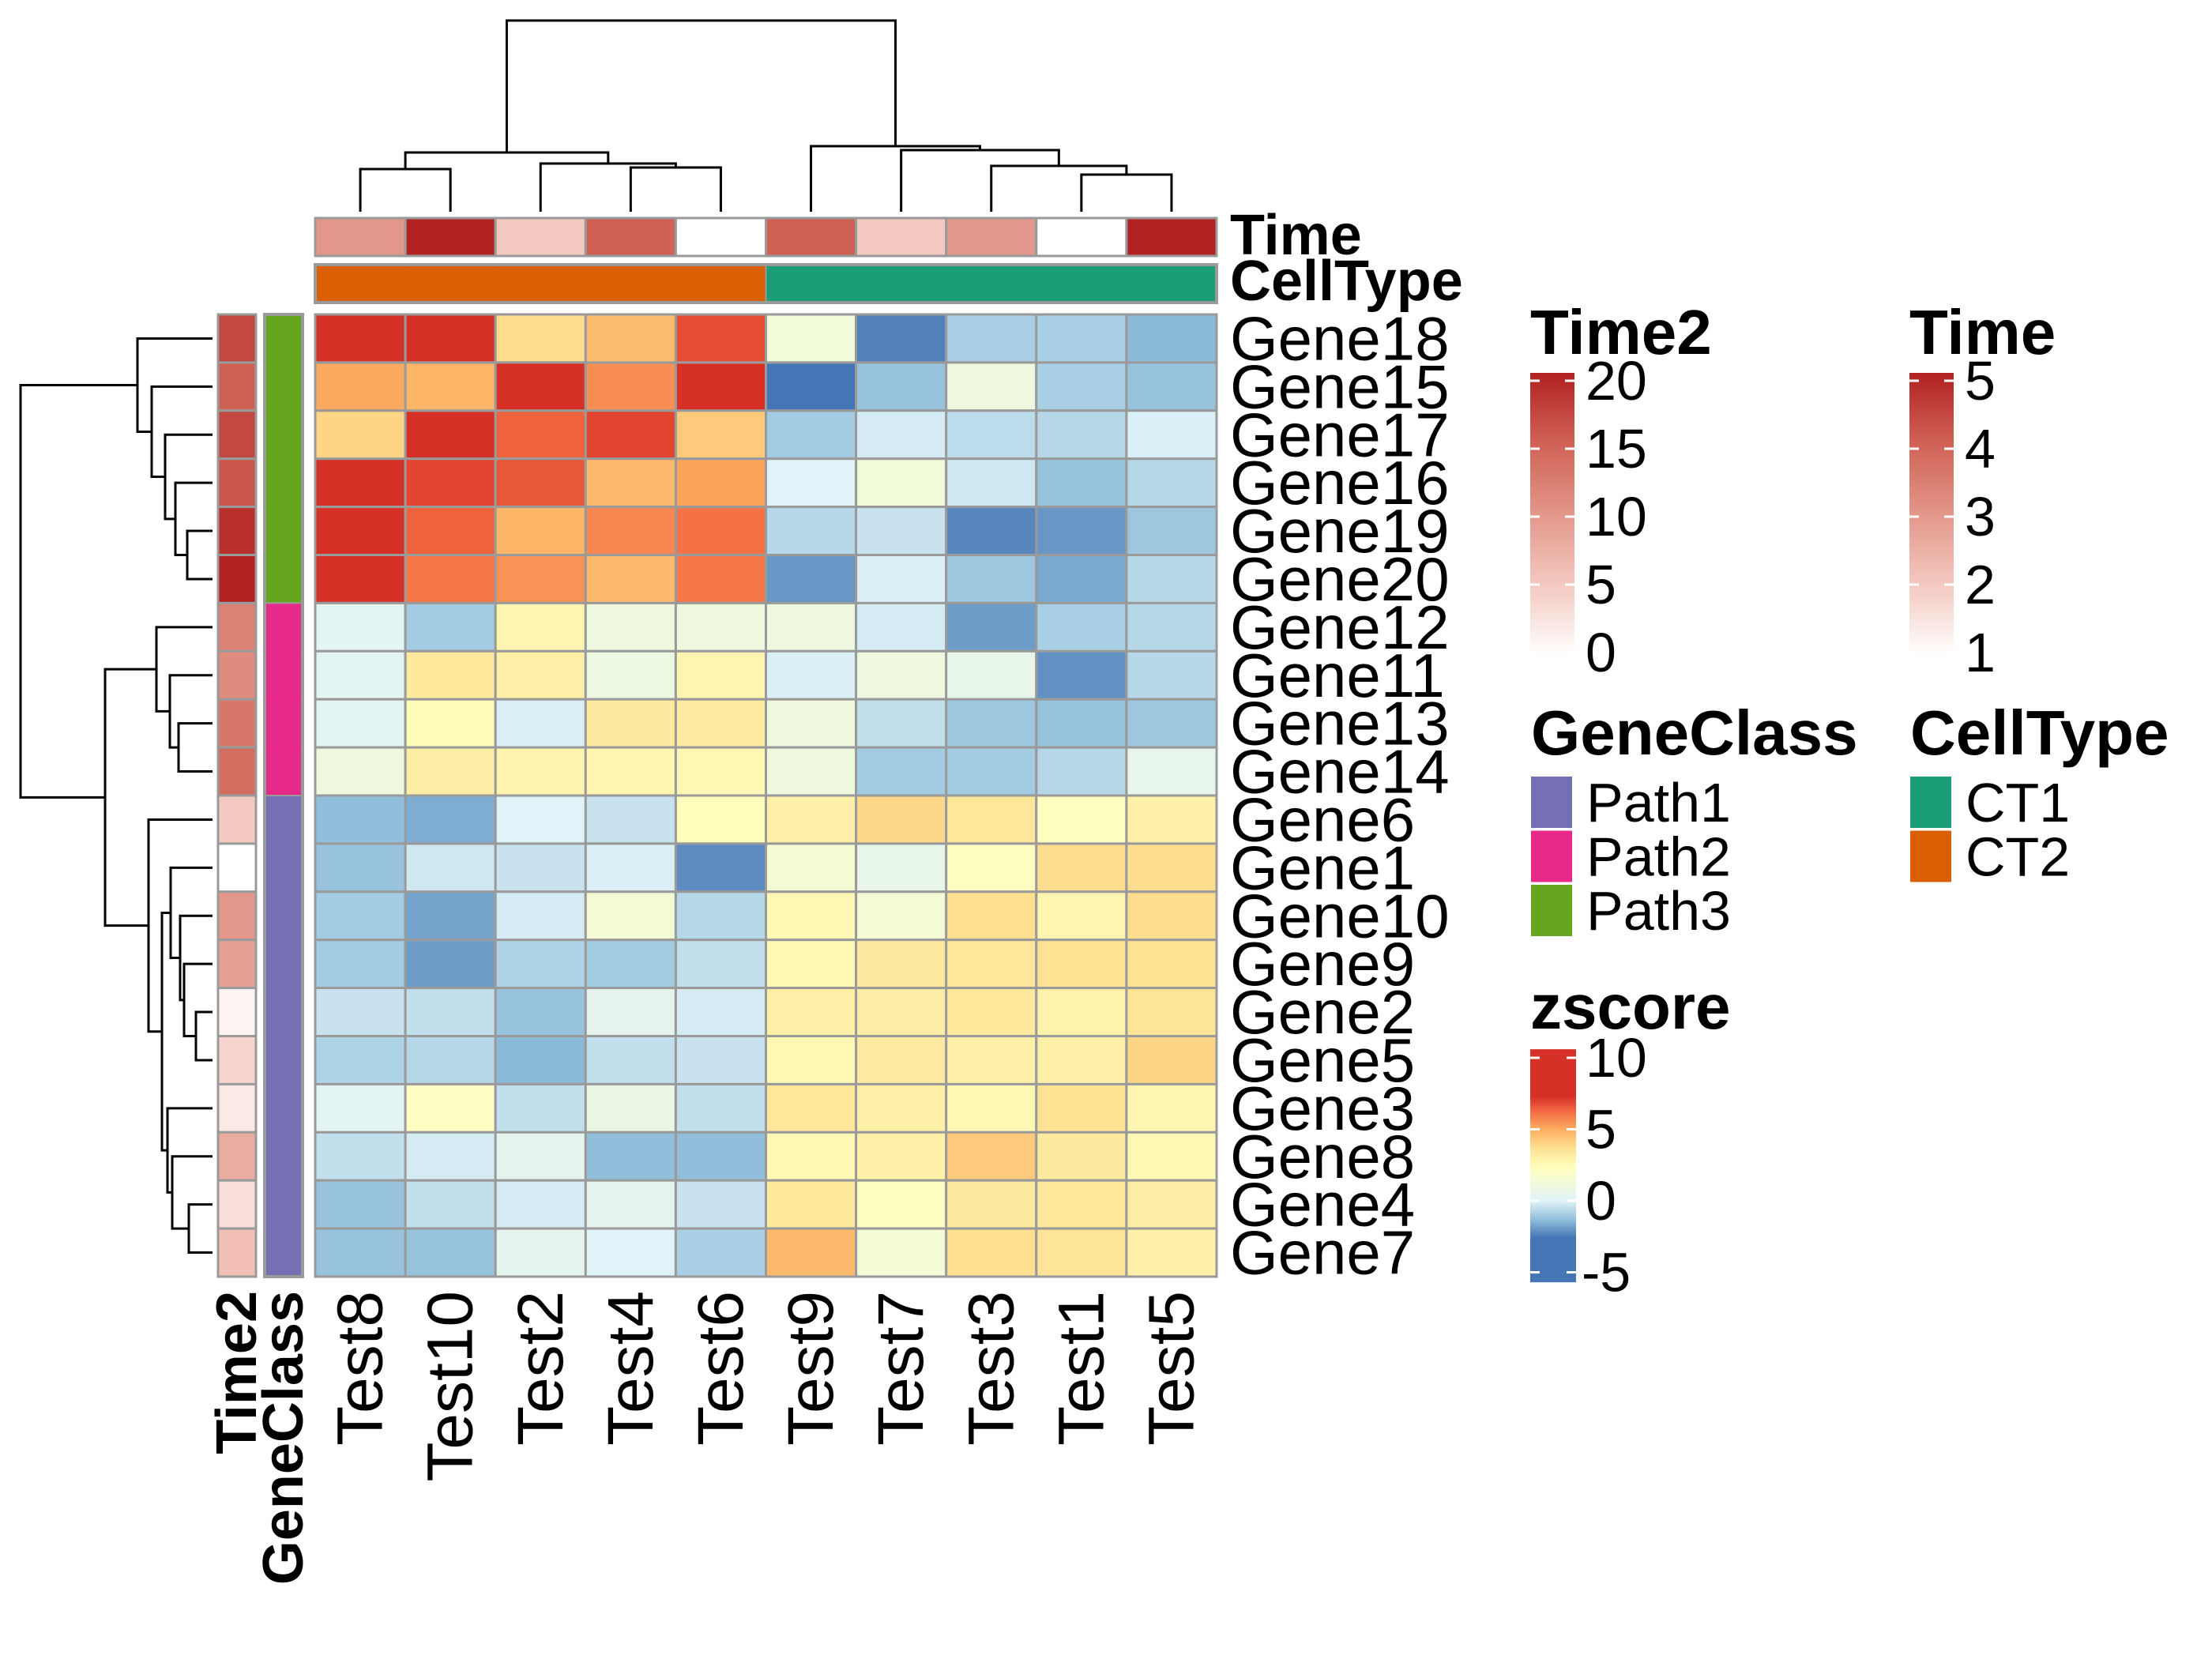 The image size is (2212, 1659). What do you see at coordinates (1347, 282) in the screenshot?
I see `celltype-annotation-label: CellType` at bounding box center [1347, 282].